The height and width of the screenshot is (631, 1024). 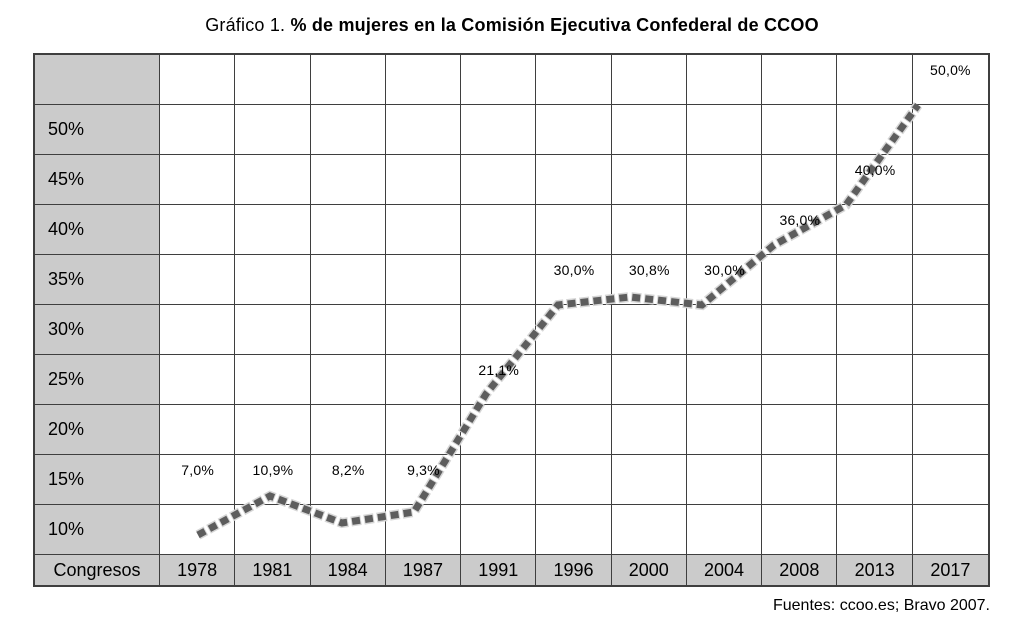 What do you see at coordinates (875, 170) in the screenshot?
I see `point-label: 40,0%` at bounding box center [875, 170].